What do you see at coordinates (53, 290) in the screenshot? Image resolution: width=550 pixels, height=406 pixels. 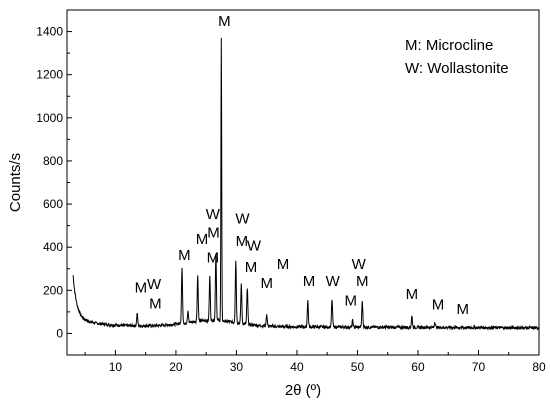 I see `y-tick-label: 200` at bounding box center [53, 290].